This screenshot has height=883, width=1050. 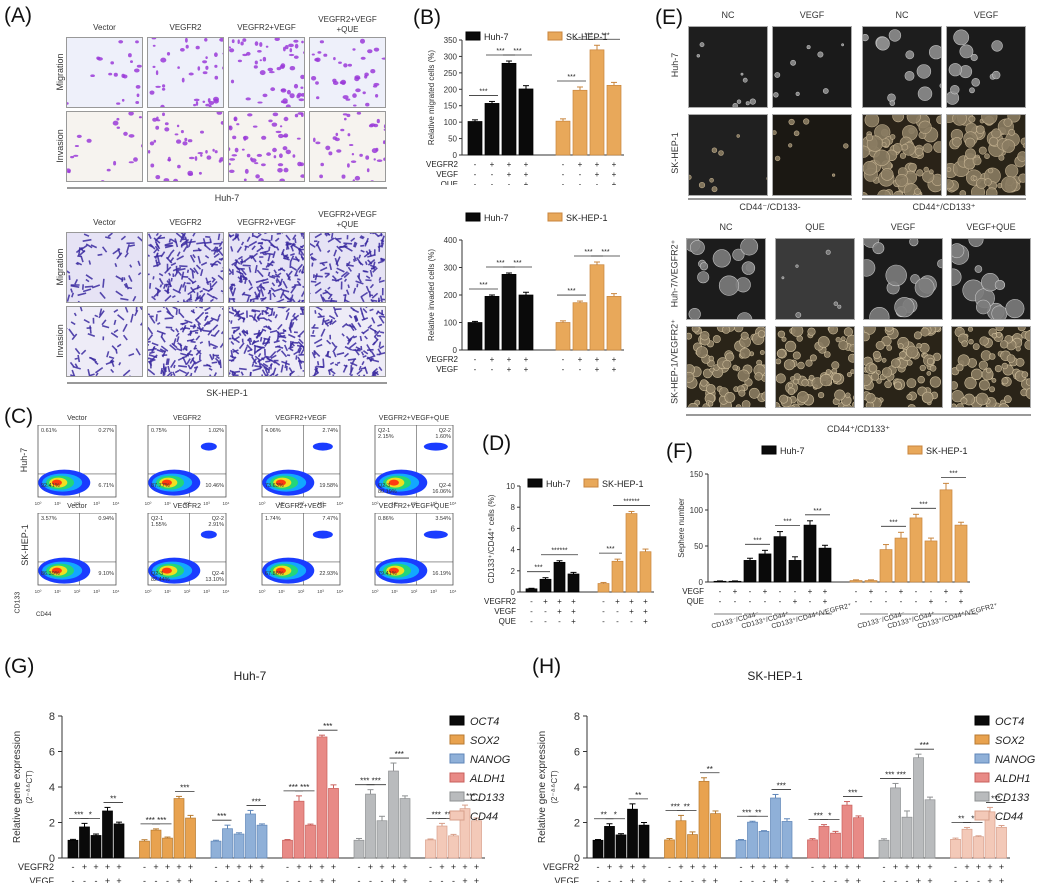 What do you see at coordinates (1012, 798) in the screenshot?
I see `legend-label: CD133` at bounding box center [1012, 798].